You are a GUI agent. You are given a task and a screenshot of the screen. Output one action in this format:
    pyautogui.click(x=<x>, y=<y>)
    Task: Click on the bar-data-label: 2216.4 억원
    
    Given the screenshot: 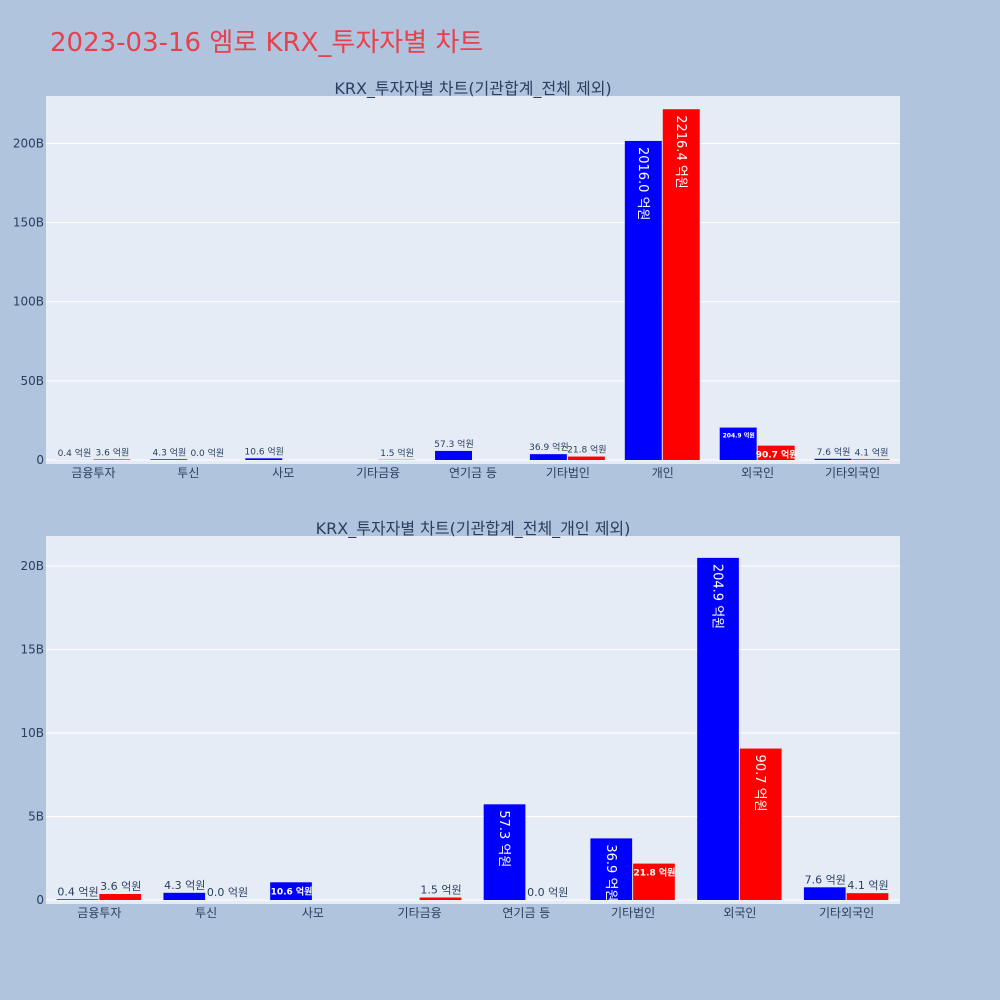 What is the action you would take?
    pyautogui.click(x=680, y=152)
    